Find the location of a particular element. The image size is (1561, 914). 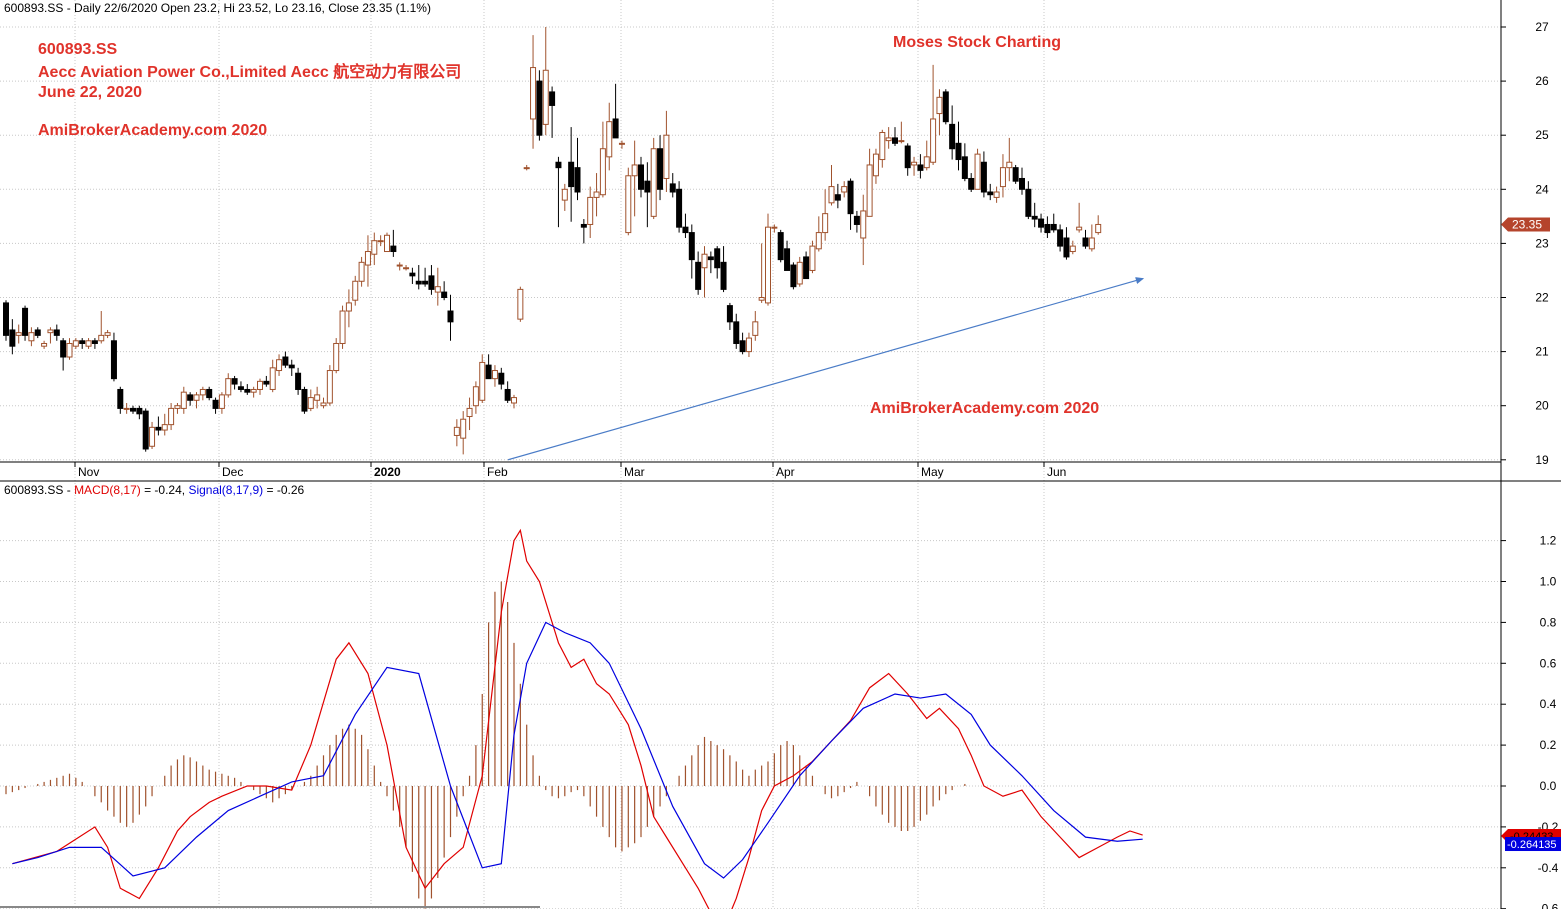

macd-header-signal-value: = -0.26 is located at coordinates (283, 490).